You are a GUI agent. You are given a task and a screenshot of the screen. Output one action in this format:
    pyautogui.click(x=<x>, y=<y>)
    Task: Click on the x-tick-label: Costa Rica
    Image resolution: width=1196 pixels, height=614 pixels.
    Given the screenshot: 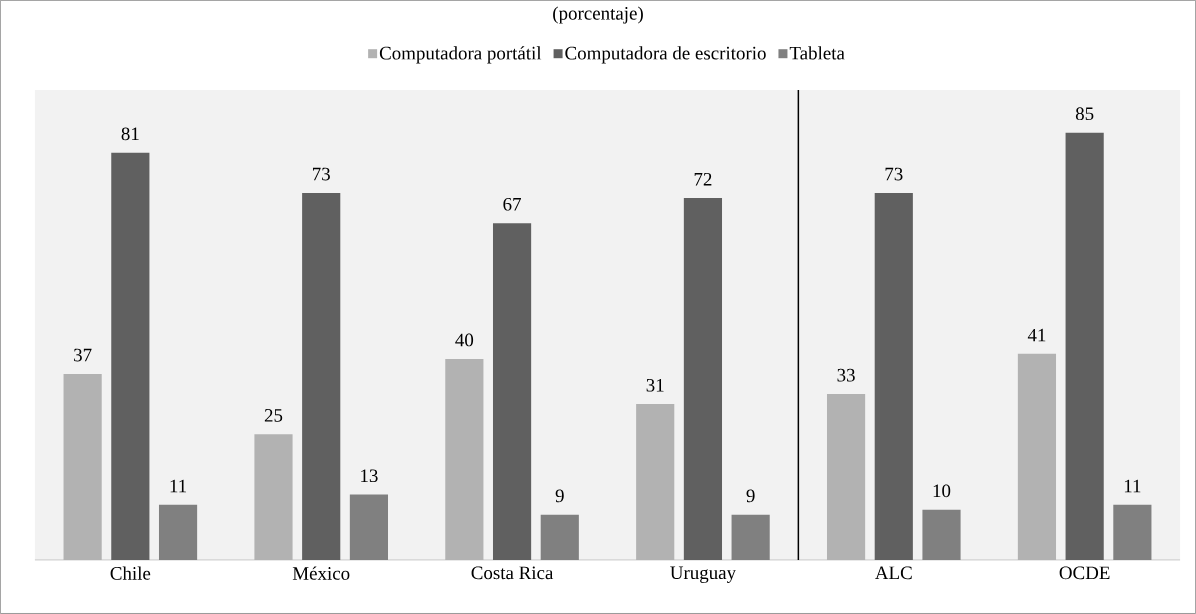 What is the action you would take?
    pyautogui.click(x=512, y=573)
    